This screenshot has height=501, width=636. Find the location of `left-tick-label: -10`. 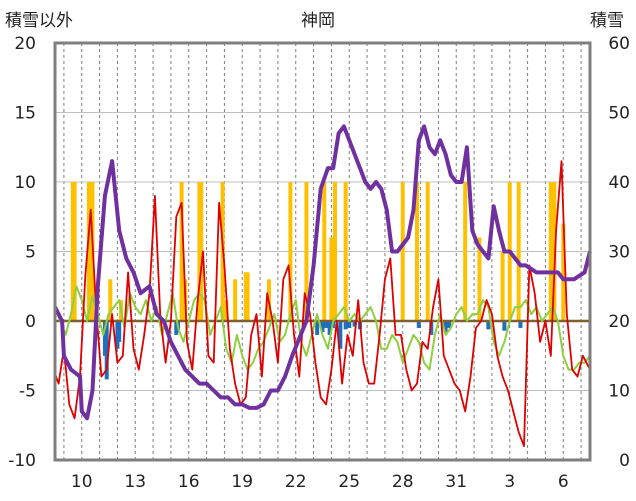

left-tick-label: -10 is located at coordinates (22, 461).